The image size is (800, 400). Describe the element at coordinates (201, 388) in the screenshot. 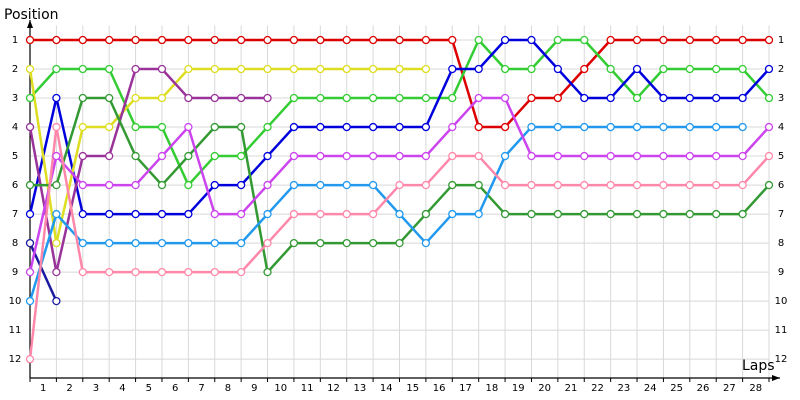

I see `x-tick-label: 7` at that location.